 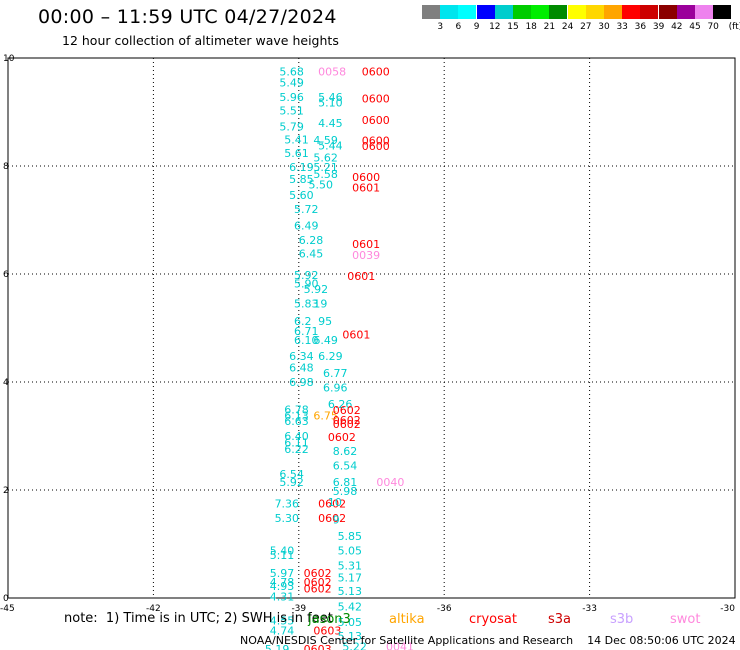 What do you see at coordinates (604, 27) in the screenshot?
I see `colorbar-label: 30` at bounding box center [604, 27].